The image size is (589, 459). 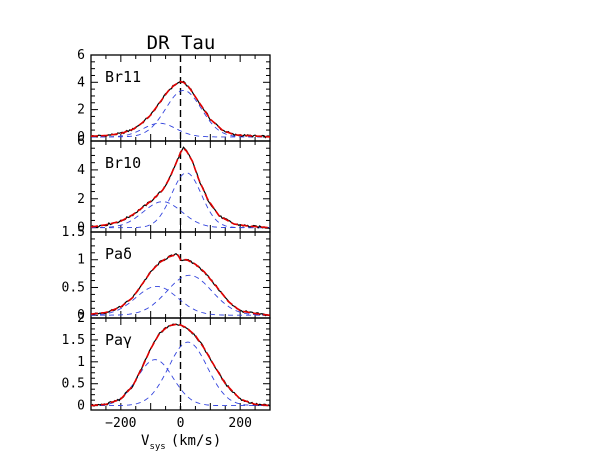 What do you see at coordinates (145, 441) in the screenshot?
I see `x-axis-label-main: V` at bounding box center [145, 441].